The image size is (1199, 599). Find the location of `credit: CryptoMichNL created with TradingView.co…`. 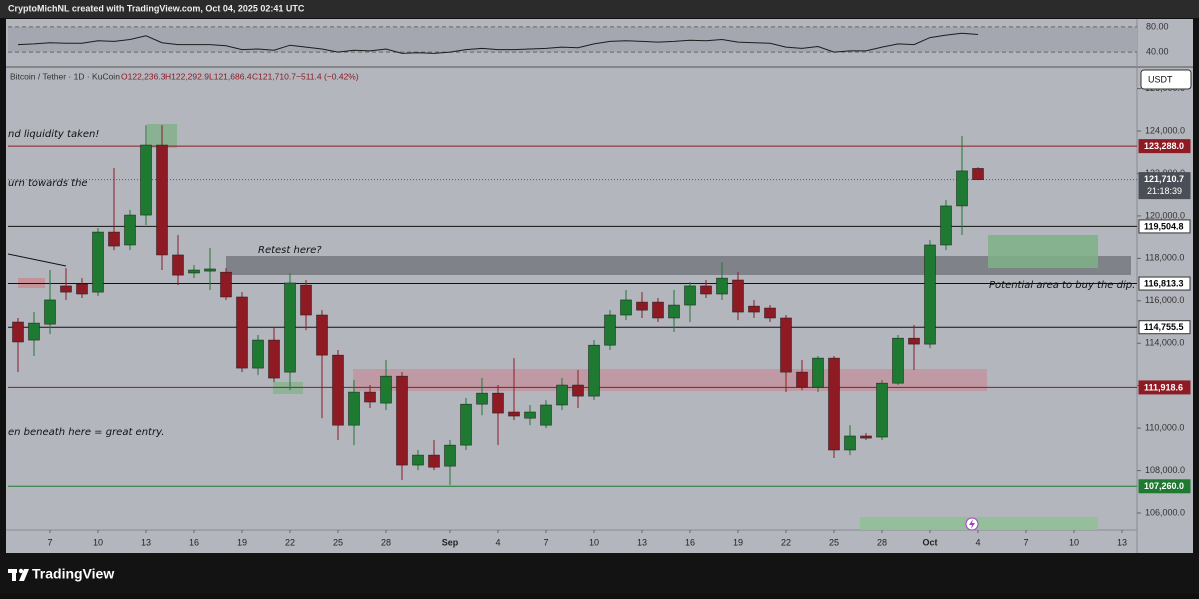

credit: CryptoMichNL created with TradingView.co… is located at coordinates (156, 8).